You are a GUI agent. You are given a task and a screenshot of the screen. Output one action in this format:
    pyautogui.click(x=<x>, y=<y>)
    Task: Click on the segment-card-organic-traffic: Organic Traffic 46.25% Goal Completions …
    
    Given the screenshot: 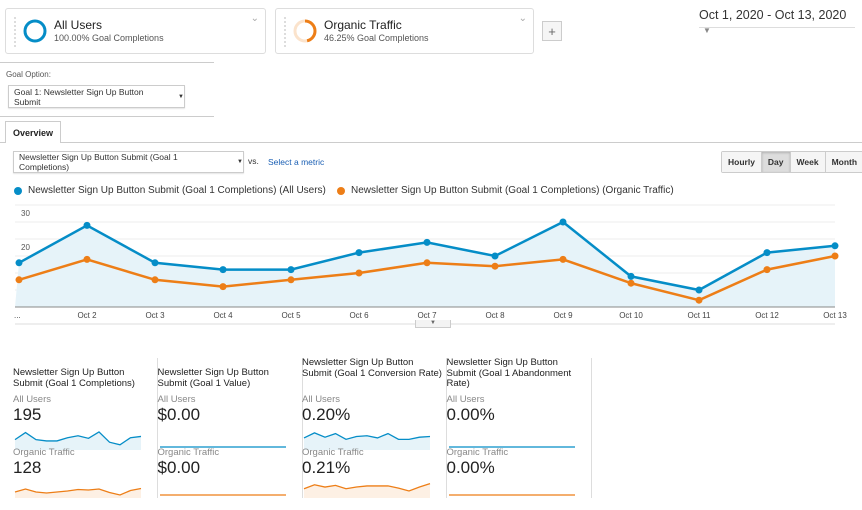 What is the action you would take?
    pyautogui.click(x=404, y=31)
    